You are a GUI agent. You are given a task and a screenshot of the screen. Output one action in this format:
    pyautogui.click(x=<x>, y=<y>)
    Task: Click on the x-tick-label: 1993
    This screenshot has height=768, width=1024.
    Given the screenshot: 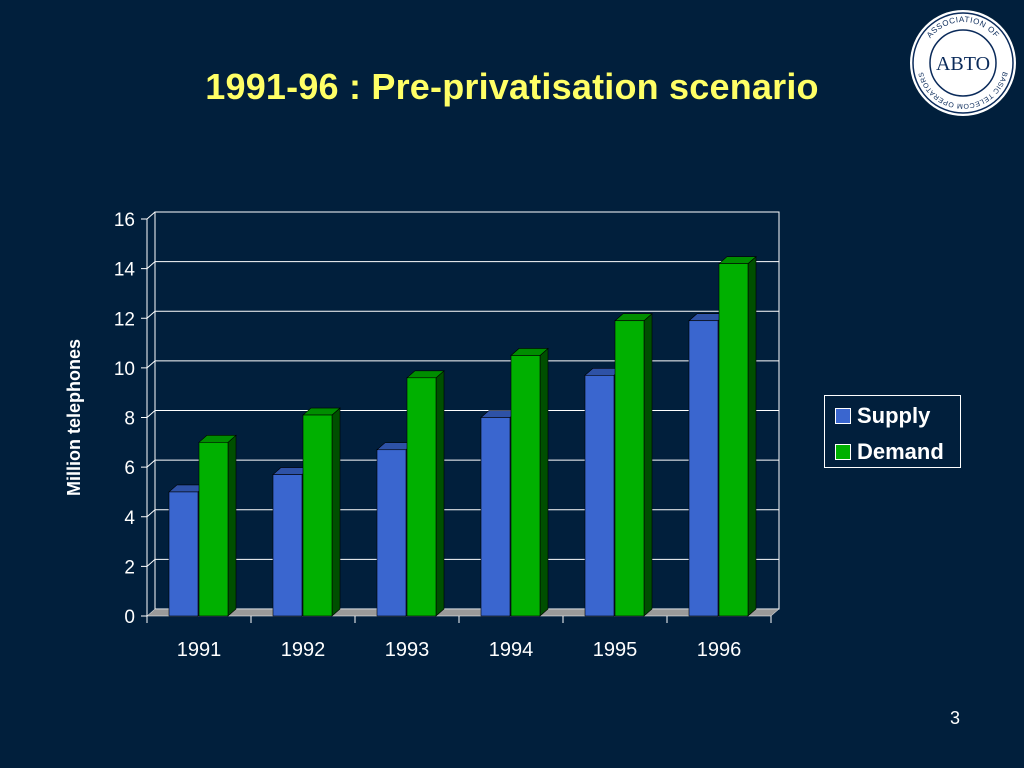 What is the action you would take?
    pyautogui.click(x=407, y=650)
    